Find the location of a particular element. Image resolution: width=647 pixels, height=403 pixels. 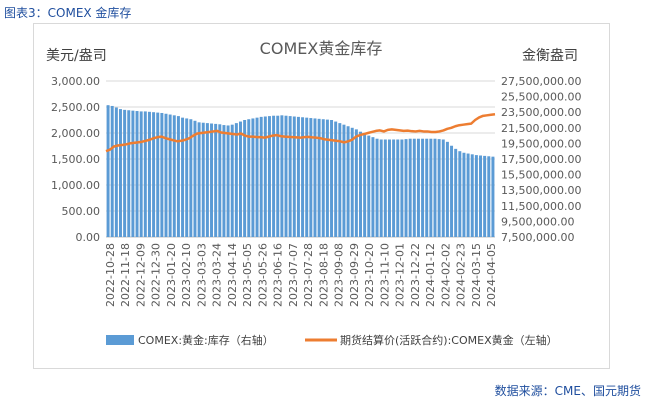

chart-title: COMEX黄金库存 is located at coordinates (321, 48).